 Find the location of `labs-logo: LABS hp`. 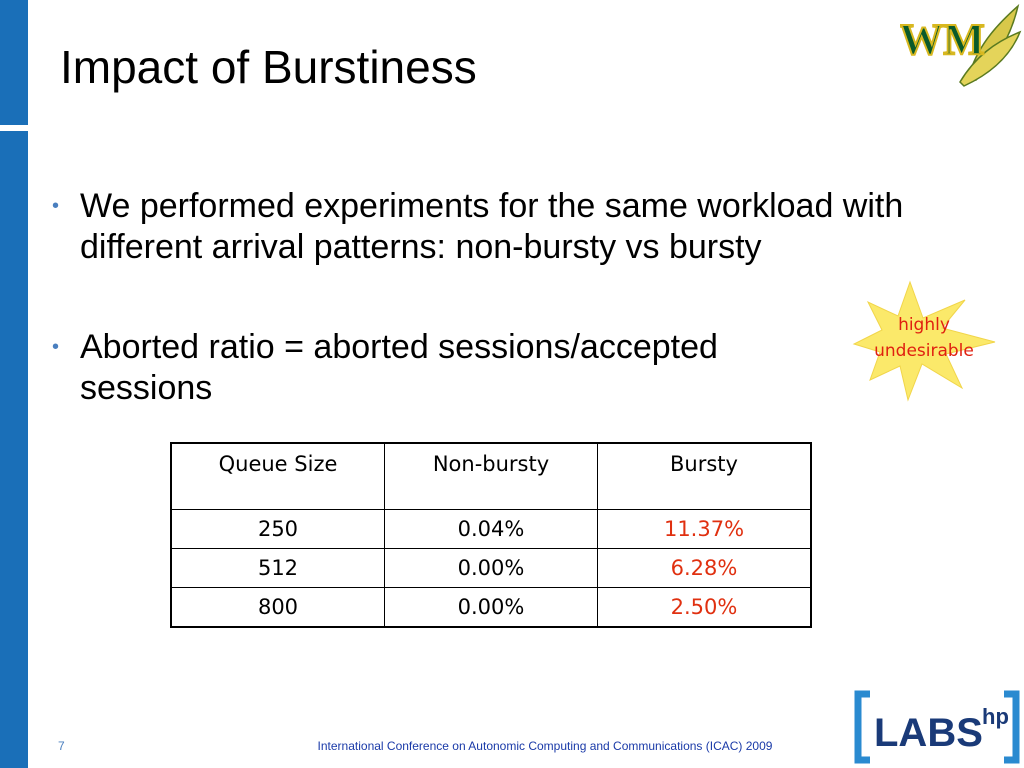

labs-logo: LABS hp is located at coordinates (937, 727).